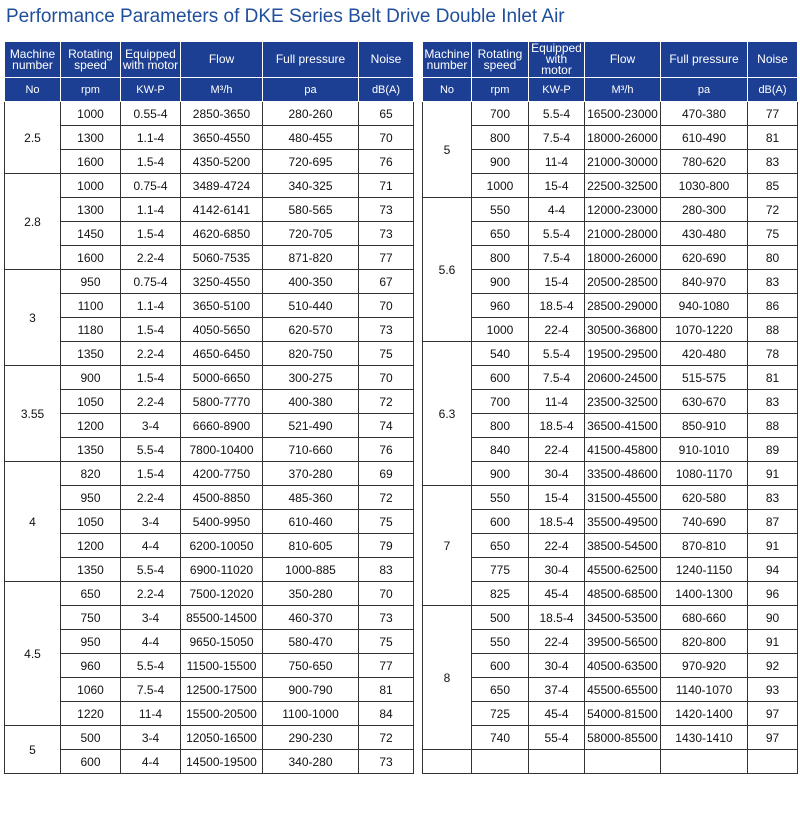  Describe the element at coordinates (704, 449) in the screenshot. I see `data-cell: 910-1010` at that location.